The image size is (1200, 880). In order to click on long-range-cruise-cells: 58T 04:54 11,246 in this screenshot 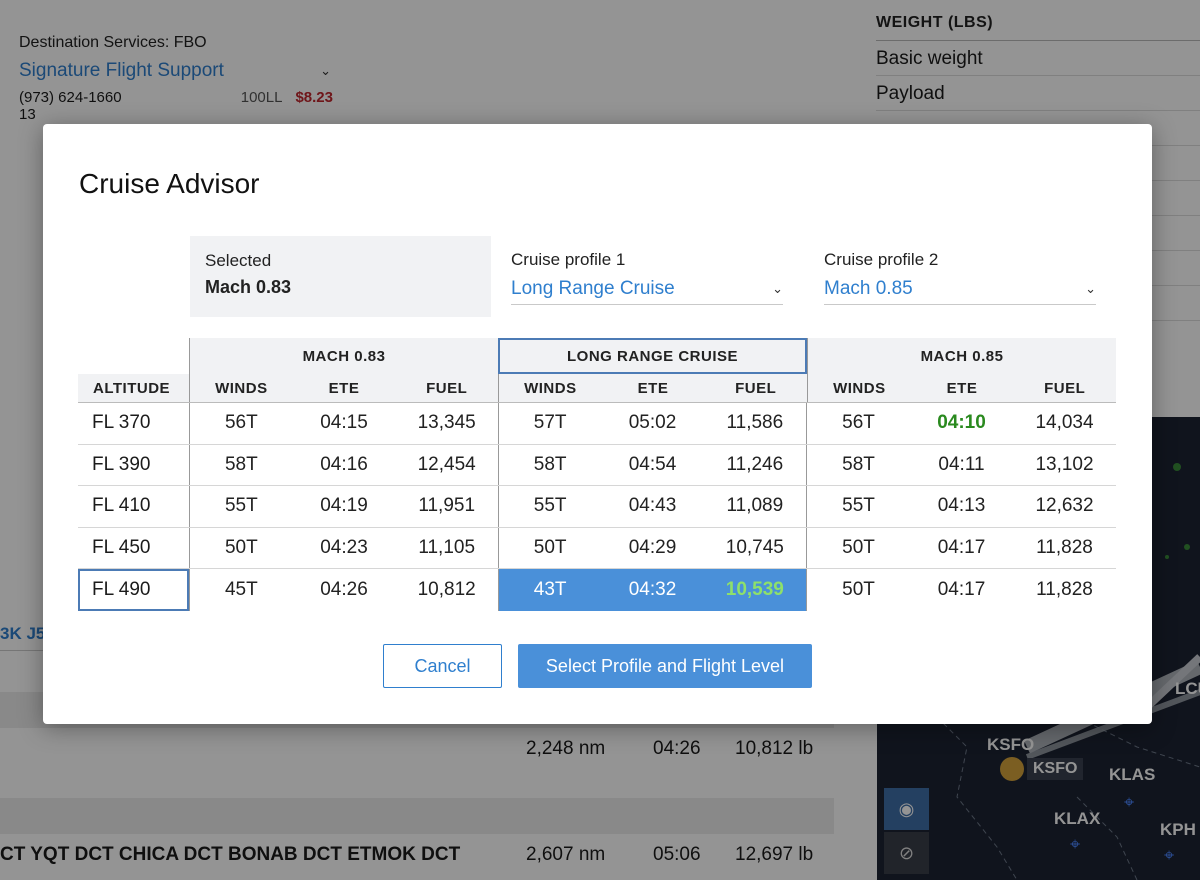, I will do `click(652, 464)`.